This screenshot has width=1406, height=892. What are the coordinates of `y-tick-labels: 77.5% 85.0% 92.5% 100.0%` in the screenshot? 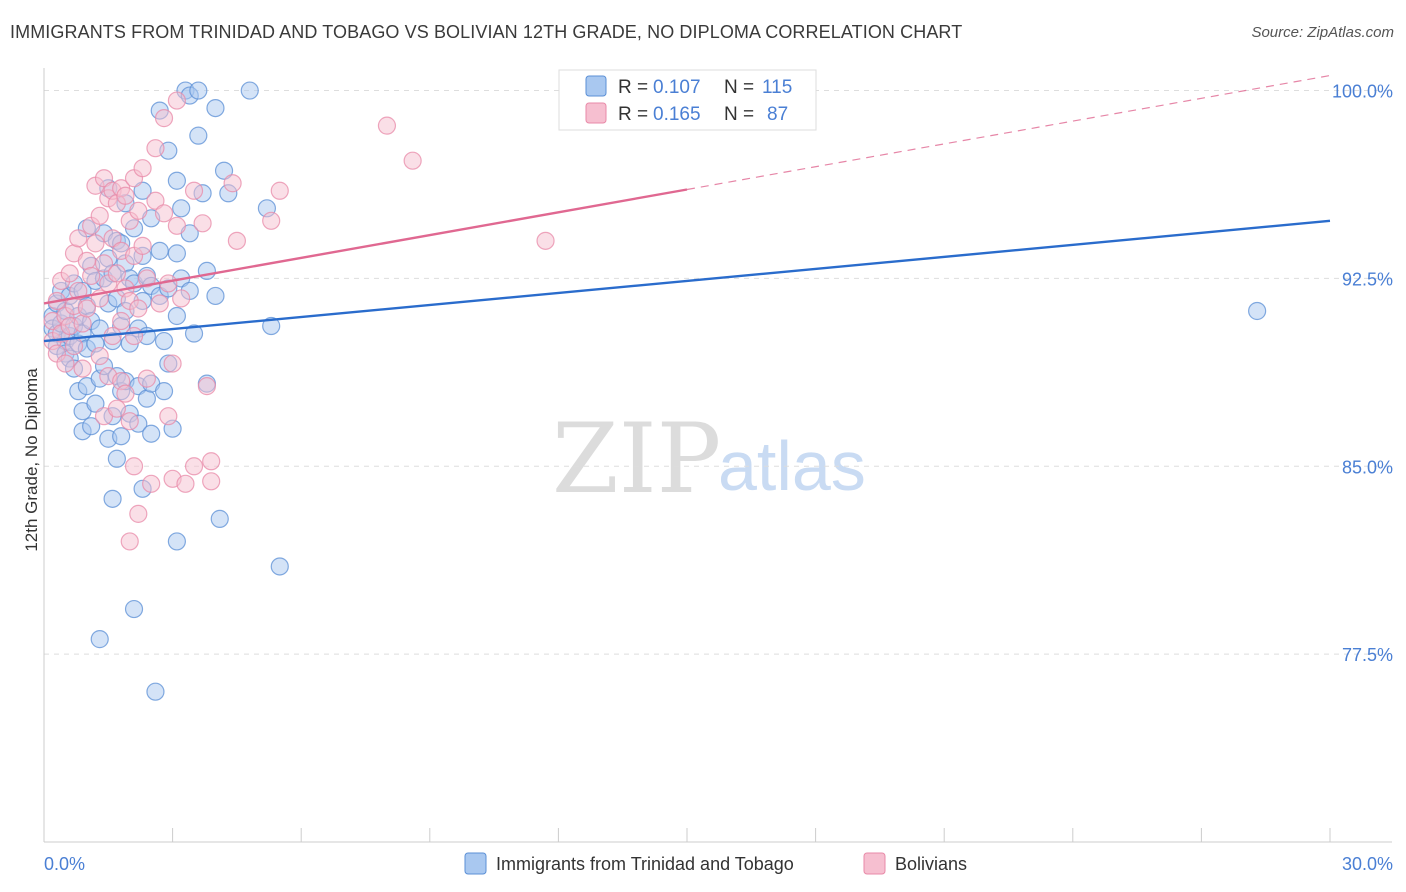 It's located at (1362, 374).